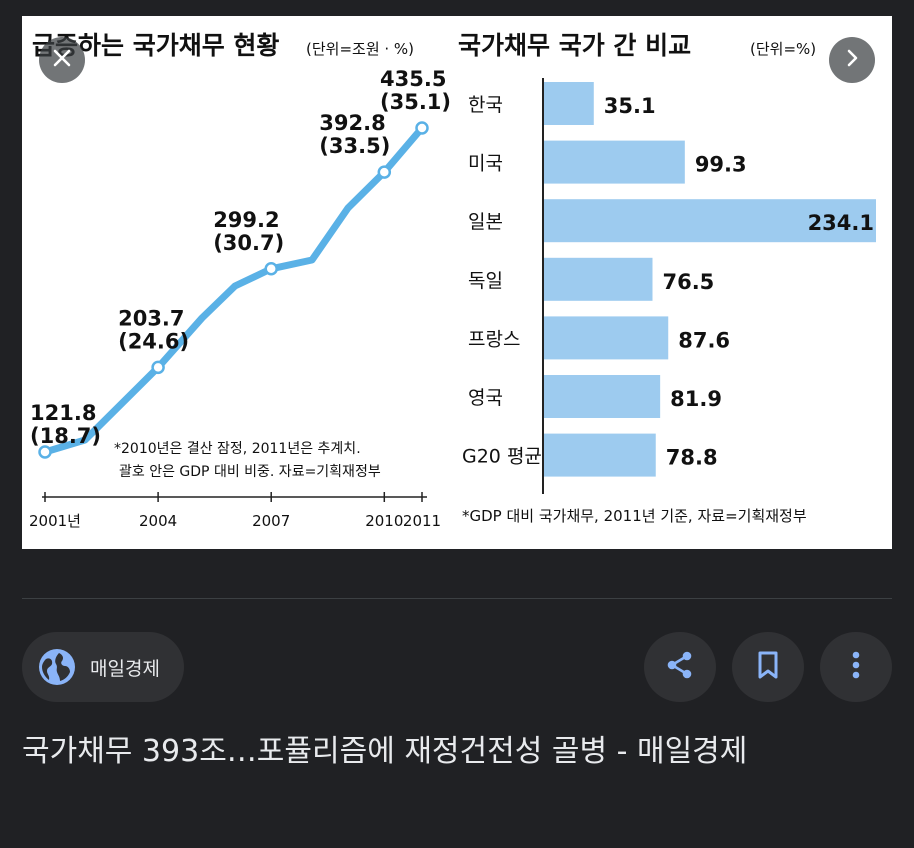 The width and height of the screenshot is (914, 848). I want to click on debt-value-label: 392.8, so click(352, 123).